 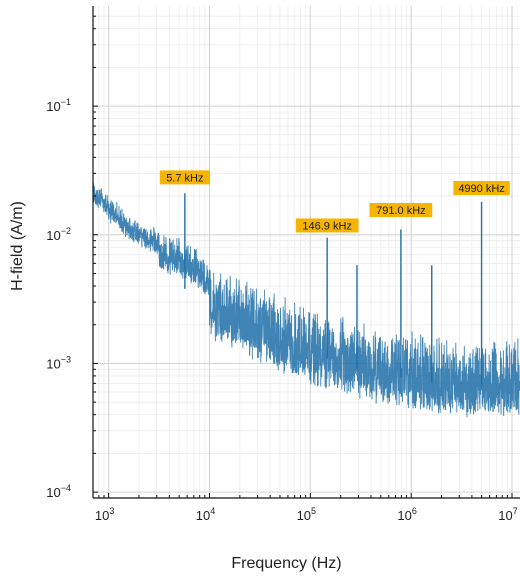 What do you see at coordinates (334, 201) in the screenshot?
I see `annotations: 5.7 kHz 146.9 kHz 791.0 kHz 4990 kHz` at bounding box center [334, 201].